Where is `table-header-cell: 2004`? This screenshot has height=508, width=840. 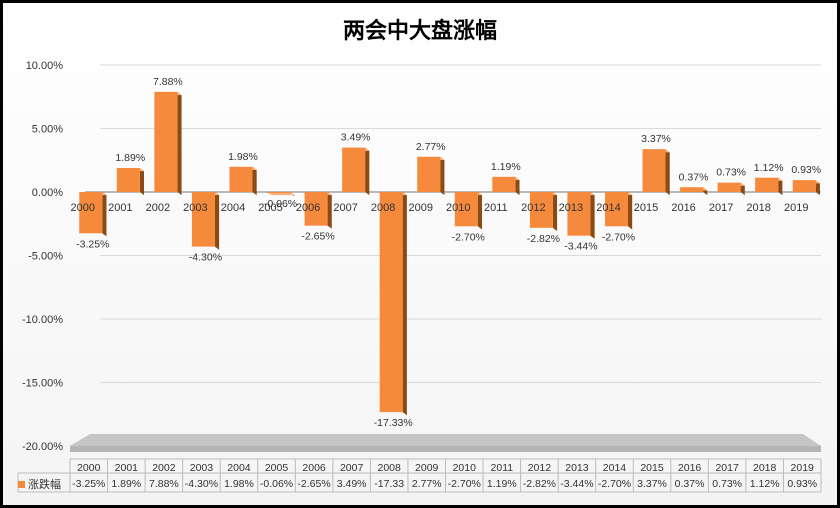
table-header-cell: 2004 is located at coordinates (239, 468).